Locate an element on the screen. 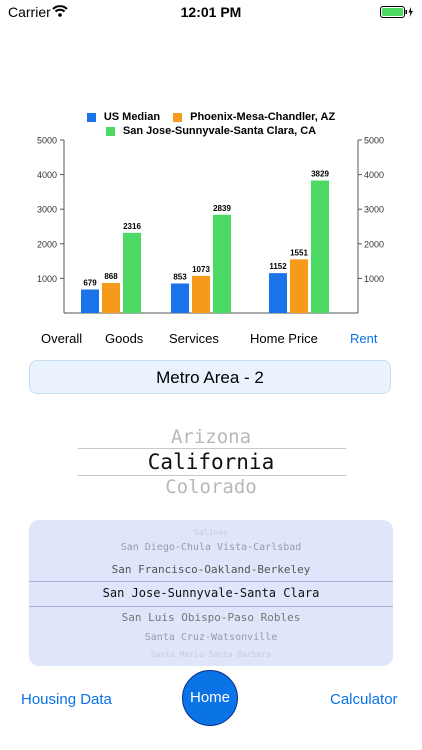 The image size is (422, 750). chart-legend-row-1: US Median Phoenix-Mesa-Chandler, AZ is located at coordinates (211, 118).